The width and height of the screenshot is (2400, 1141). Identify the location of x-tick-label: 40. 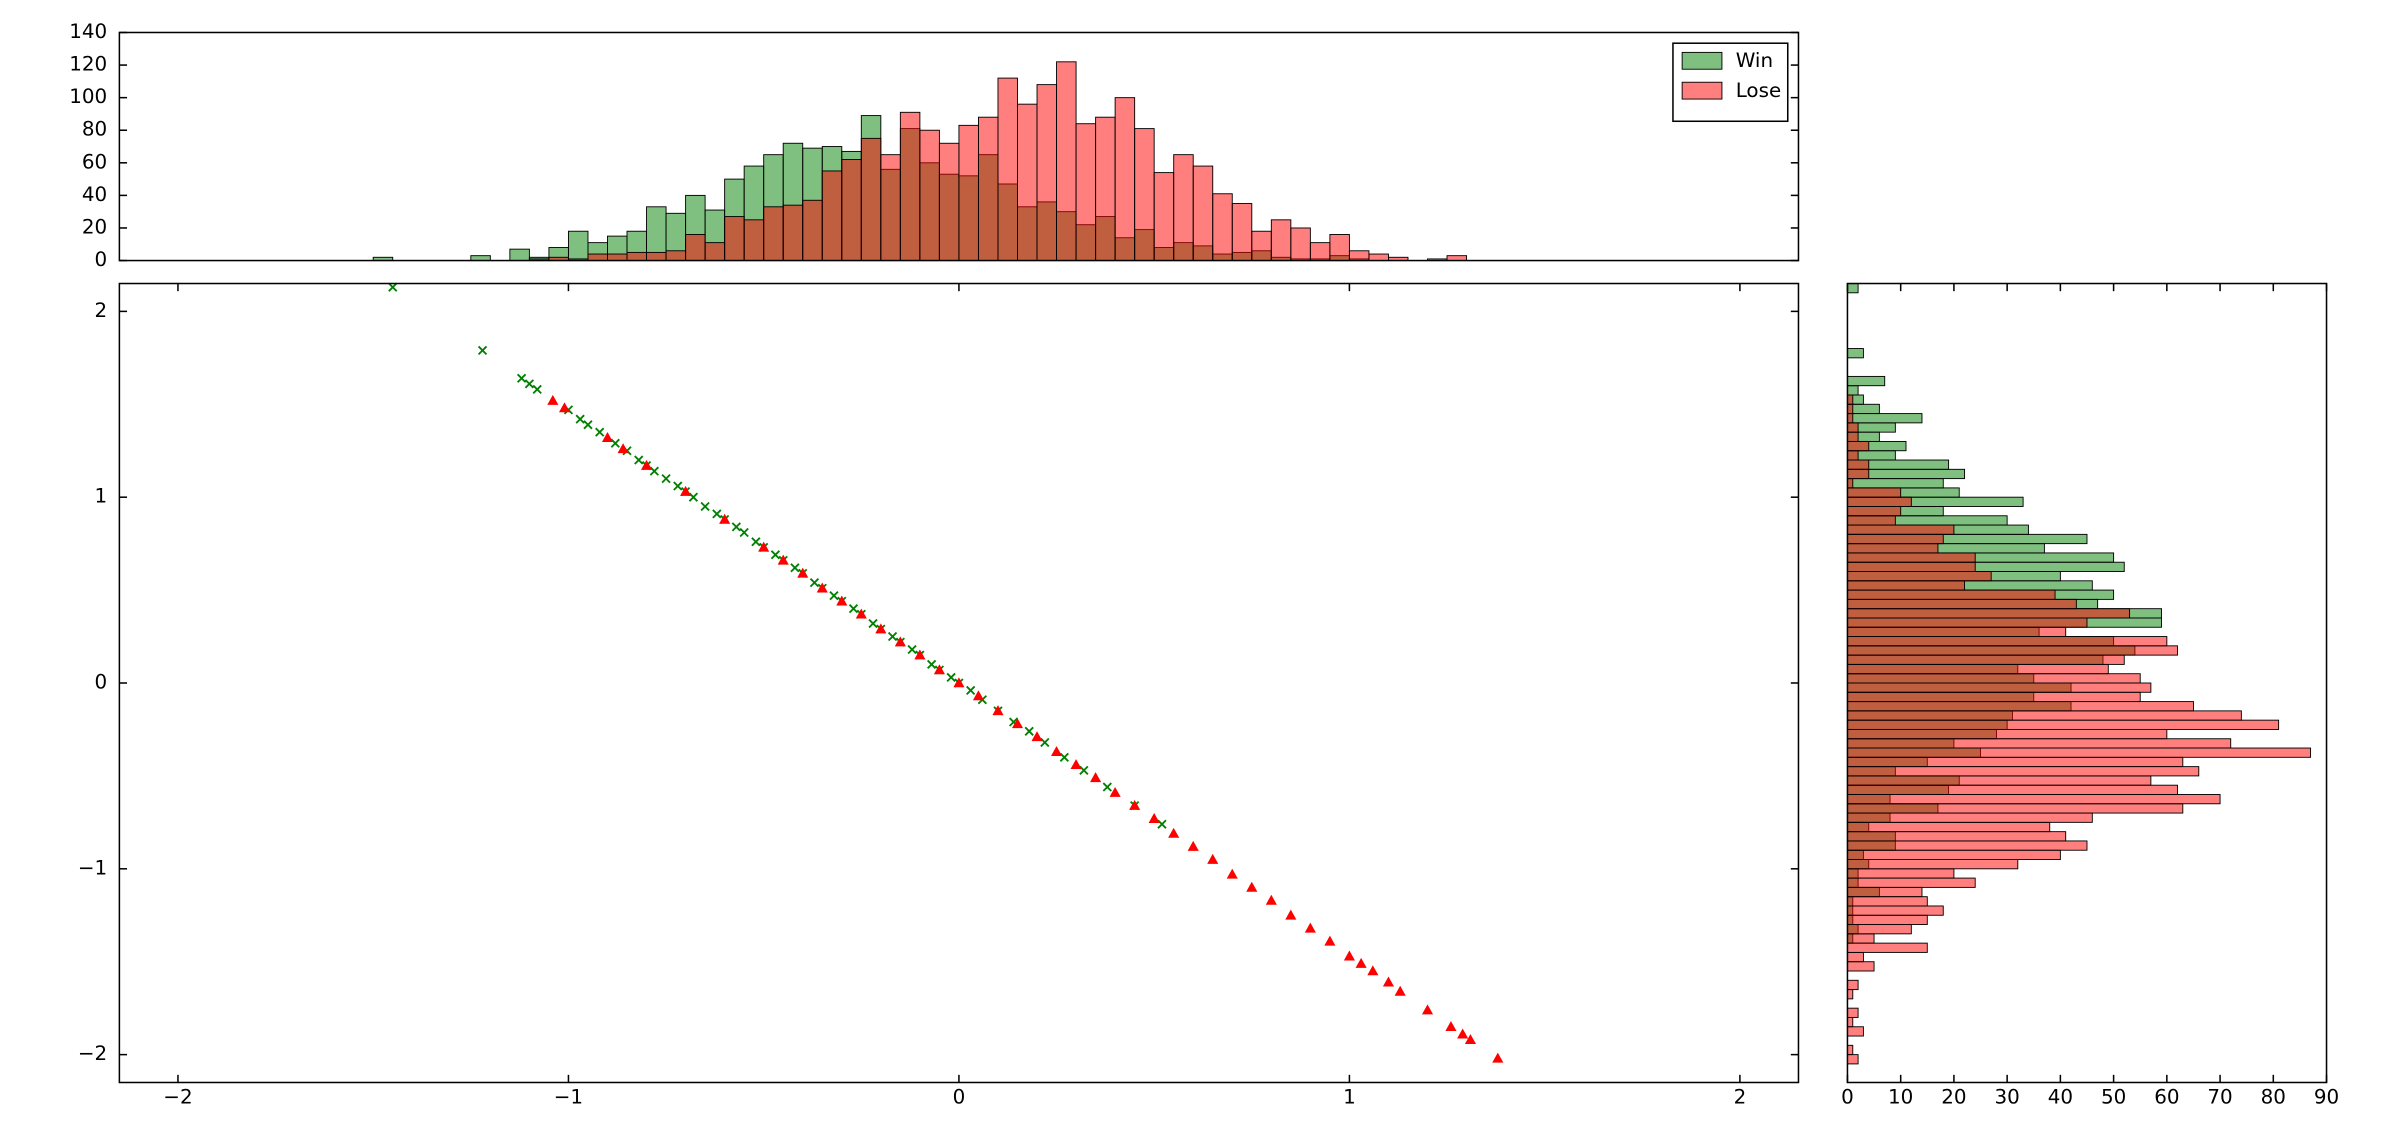
(2060, 1096).